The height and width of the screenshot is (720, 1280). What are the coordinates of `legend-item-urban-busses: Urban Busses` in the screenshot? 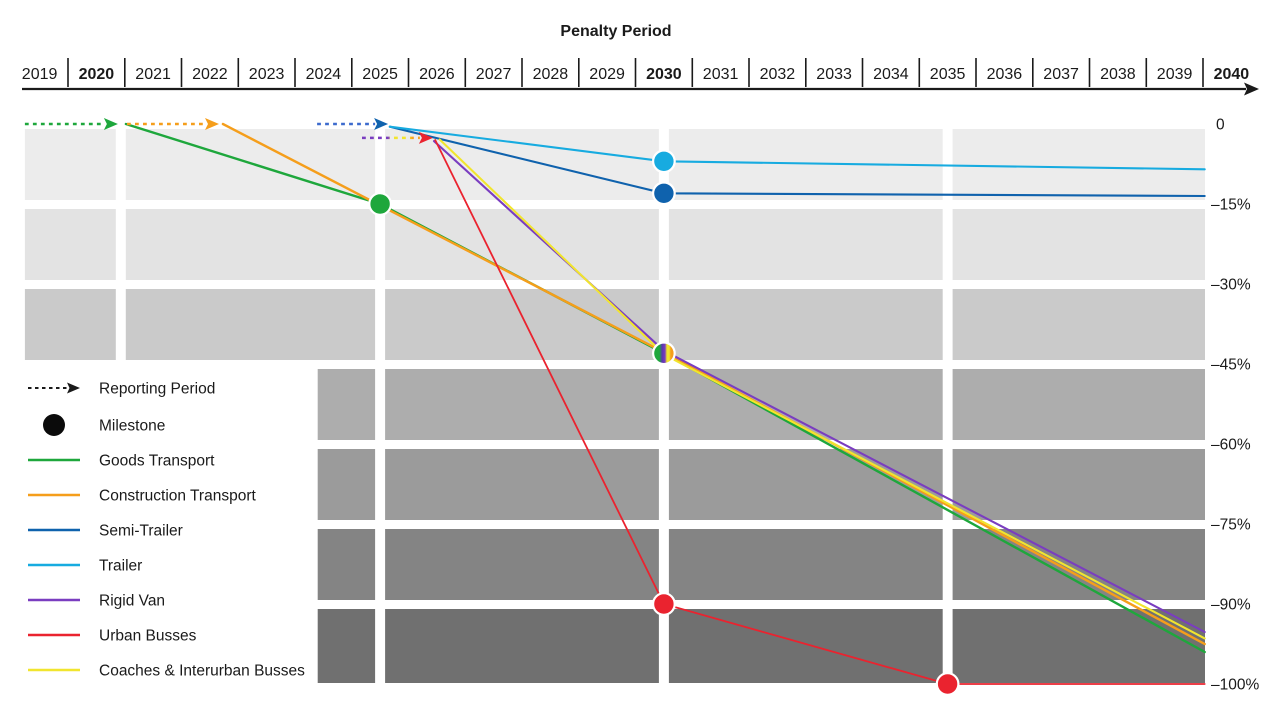 It's located at (112, 636).